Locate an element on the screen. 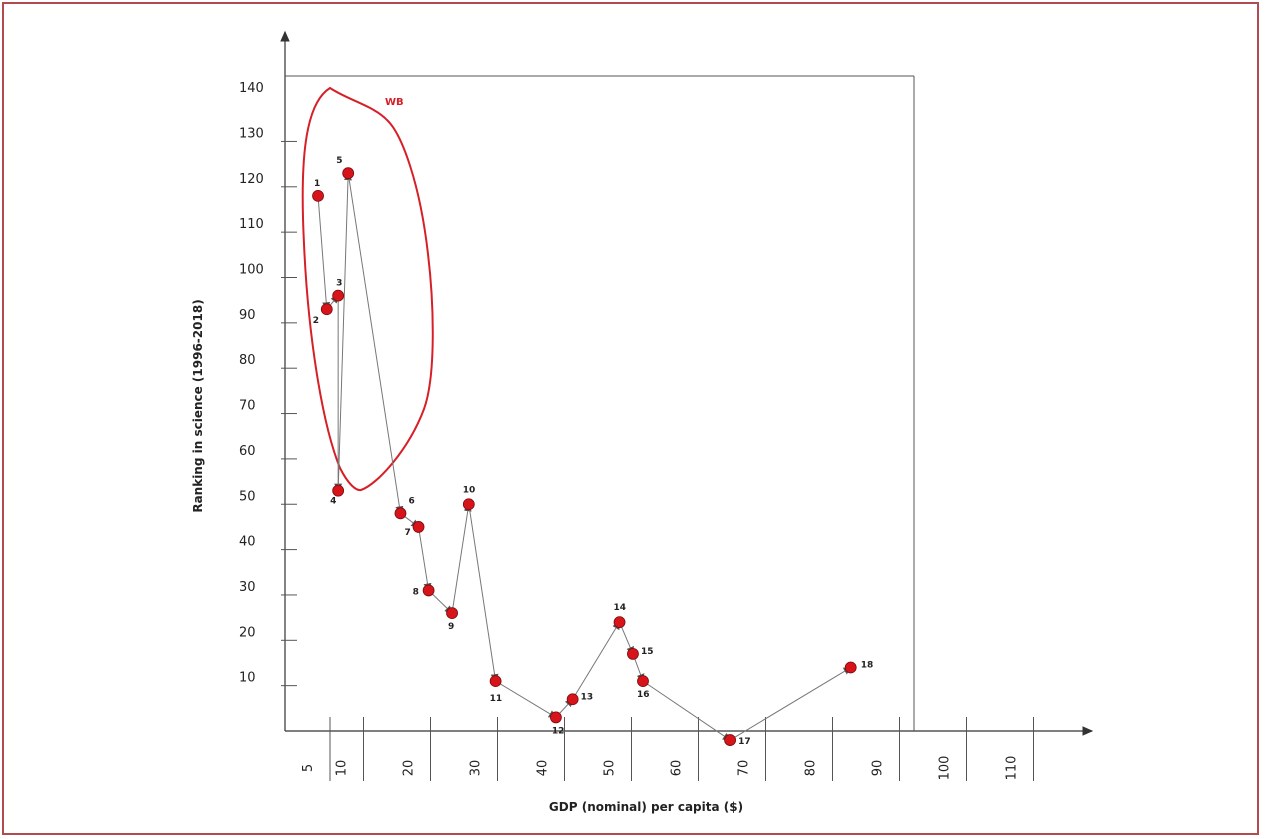 The height and width of the screenshot is (839, 1265). x-tick-label: 60 is located at coordinates (677, 768).